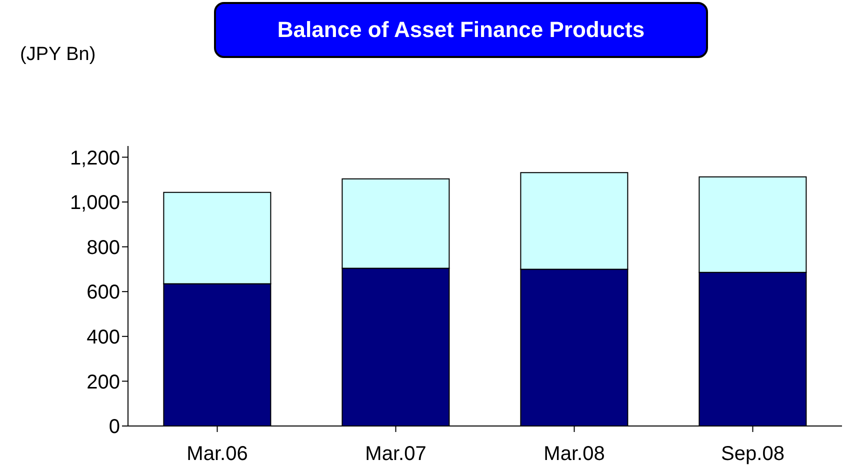 Image resolution: width=856 pixels, height=469 pixels. What do you see at coordinates (95, 158) in the screenshot?
I see `y-tick-label: 1,200` at bounding box center [95, 158].